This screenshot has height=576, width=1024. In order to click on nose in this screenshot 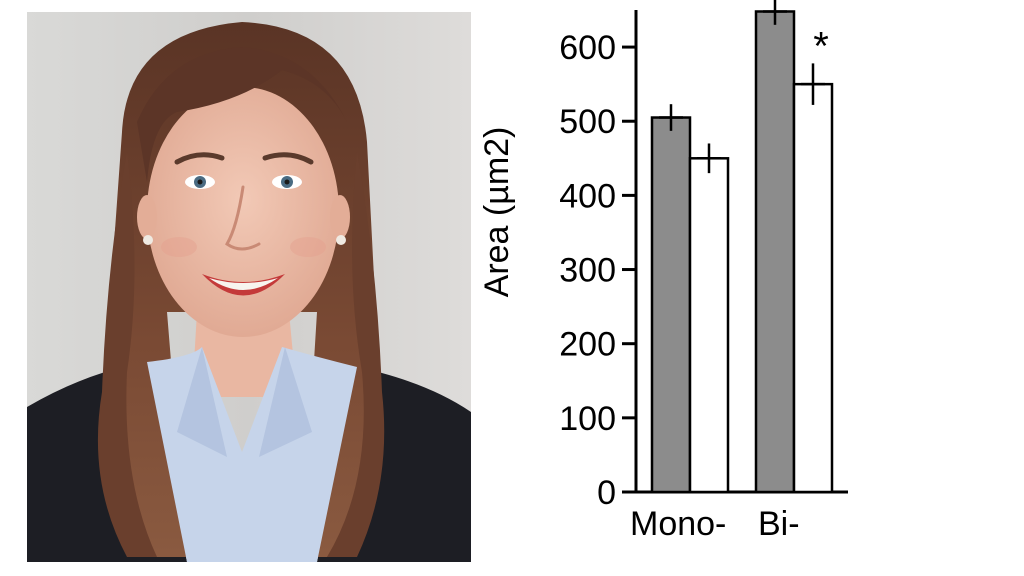, I will do `click(243, 218)`.